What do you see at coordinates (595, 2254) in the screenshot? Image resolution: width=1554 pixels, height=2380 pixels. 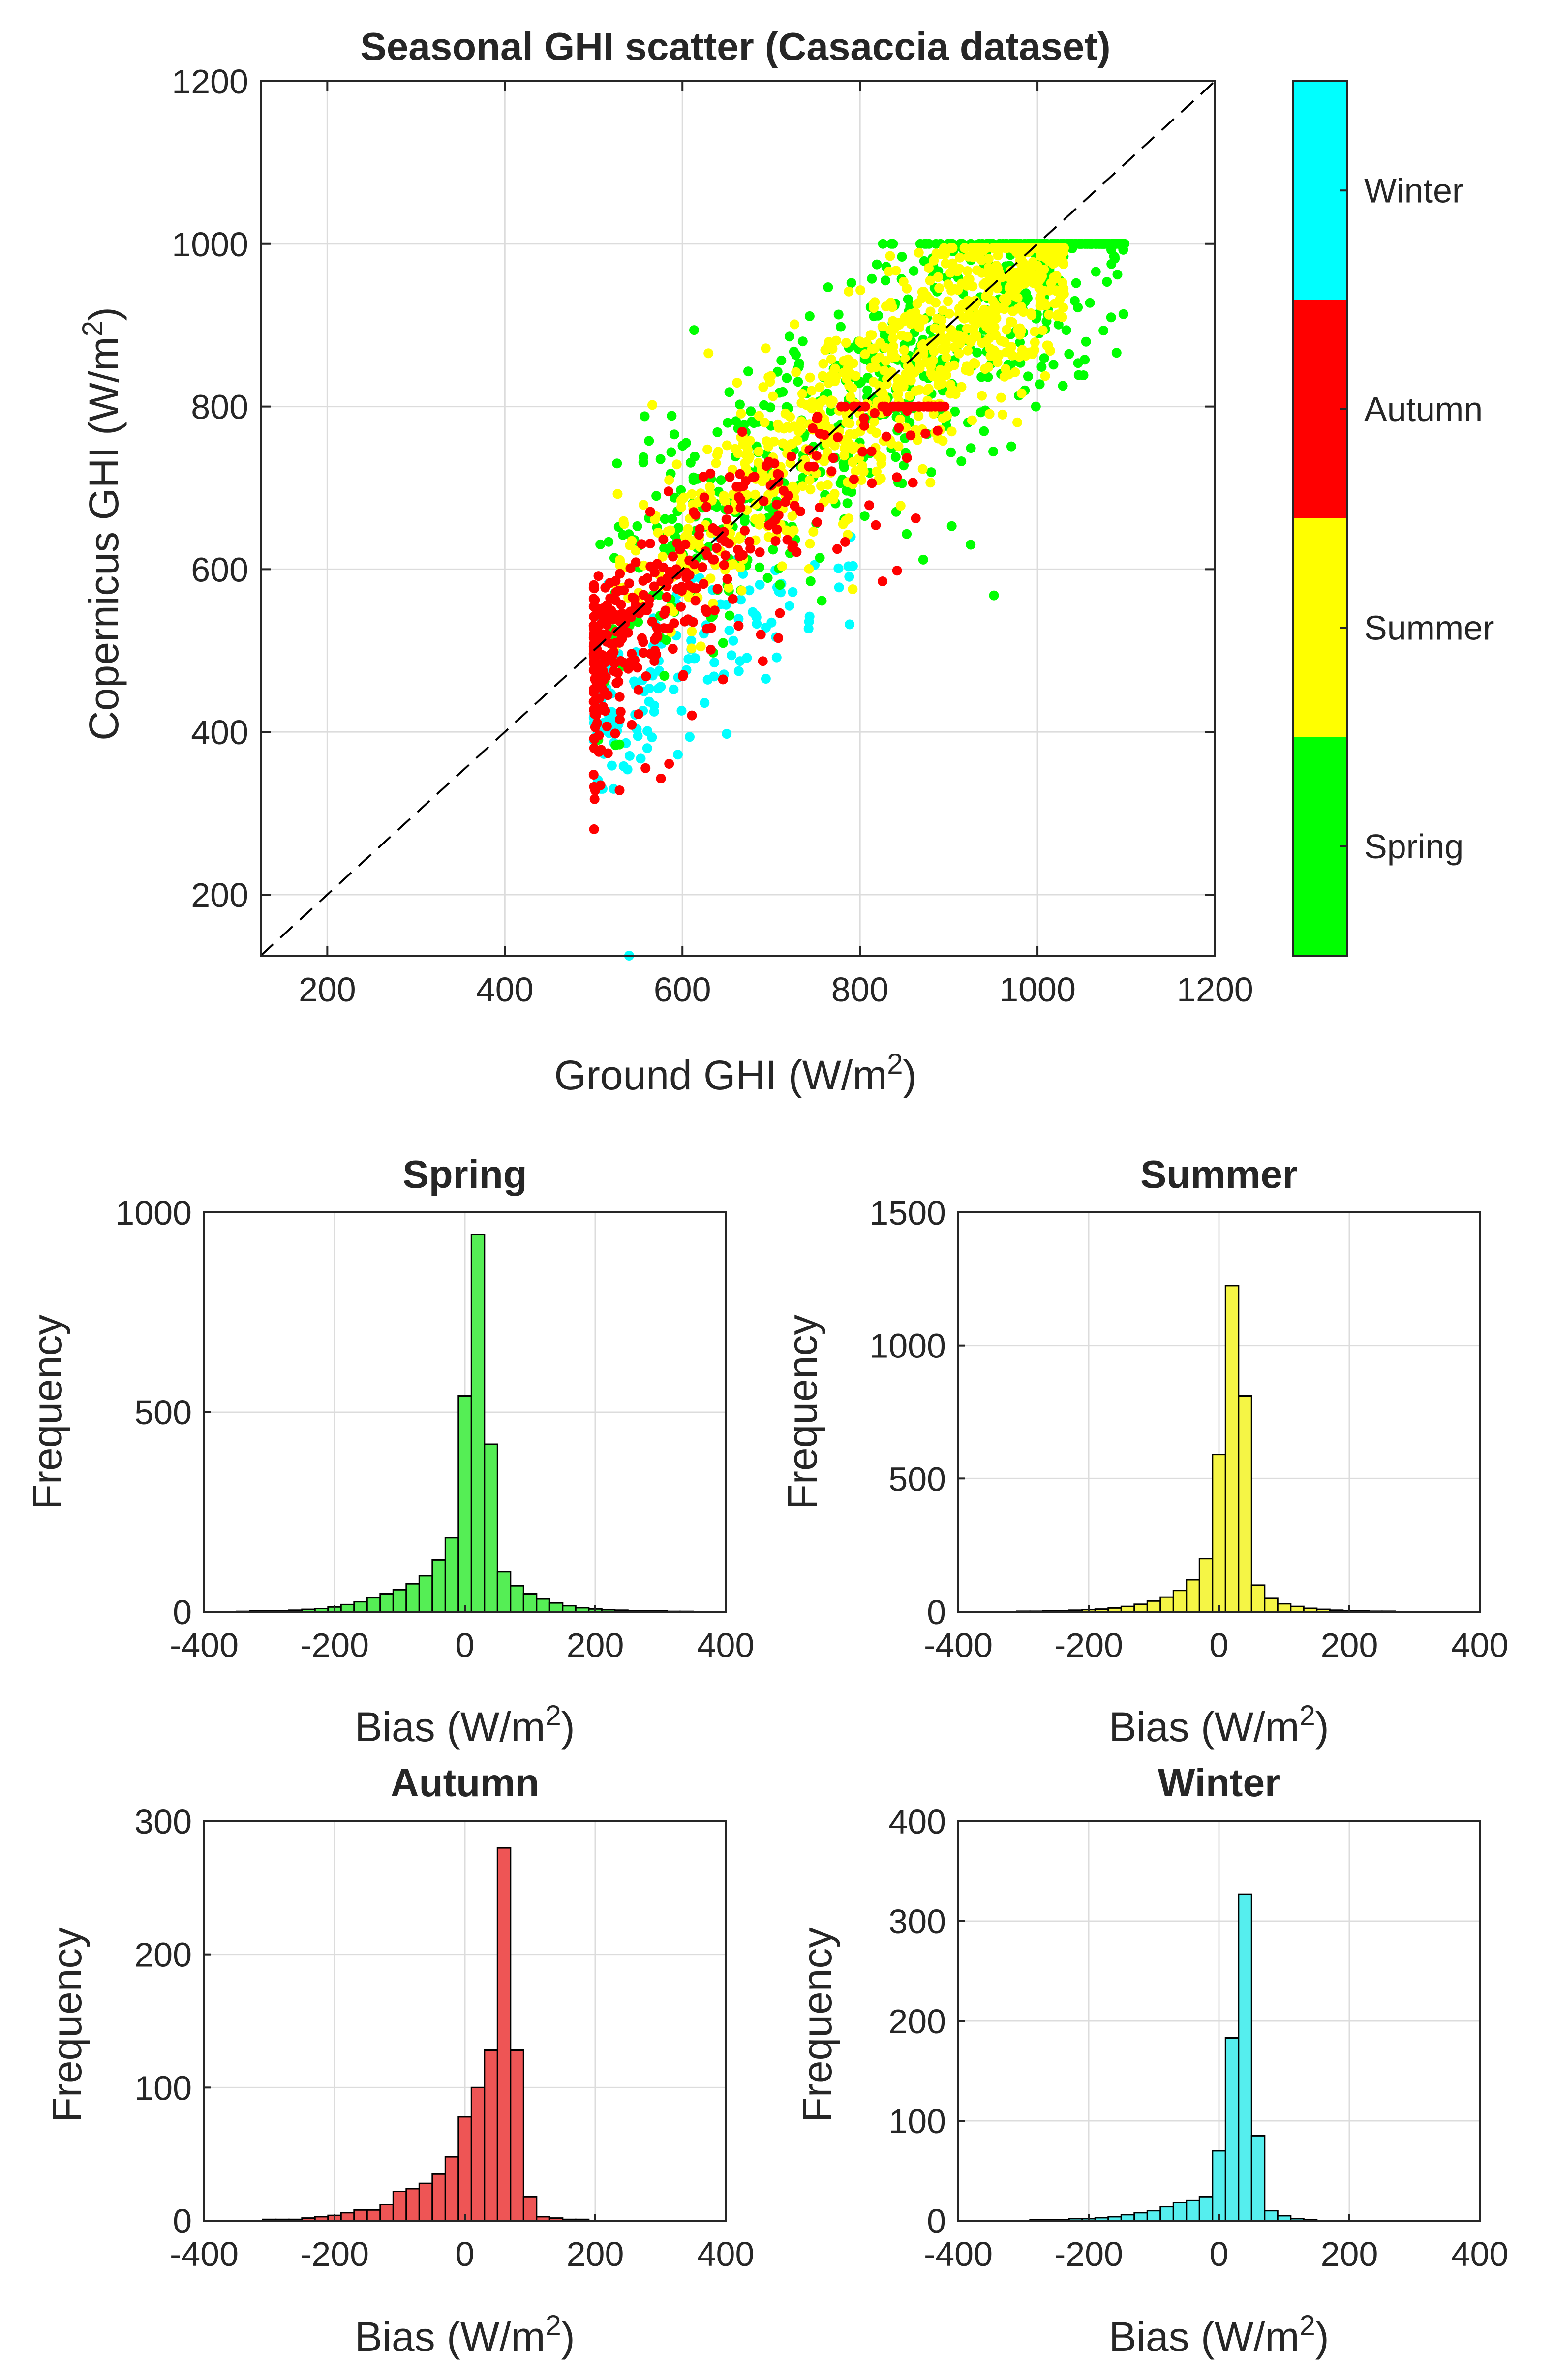 I see `histogram-xtick-label: 200` at bounding box center [595, 2254].